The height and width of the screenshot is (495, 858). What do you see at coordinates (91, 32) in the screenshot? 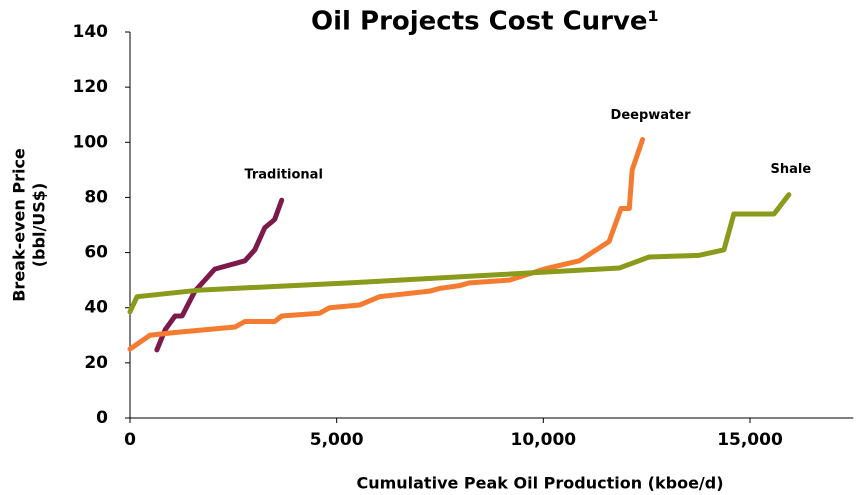
I see `y-tick-label: 140` at bounding box center [91, 32].